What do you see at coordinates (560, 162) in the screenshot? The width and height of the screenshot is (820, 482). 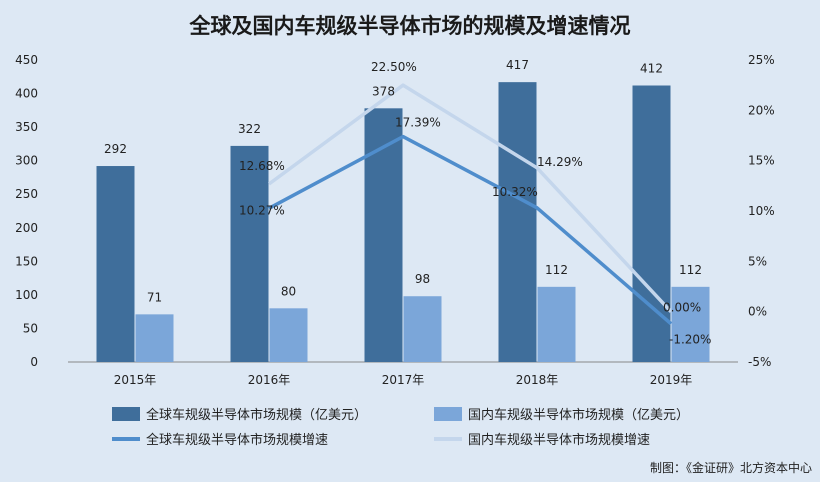 I see `line-domestic-label: 14.29%` at bounding box center [560, 162].